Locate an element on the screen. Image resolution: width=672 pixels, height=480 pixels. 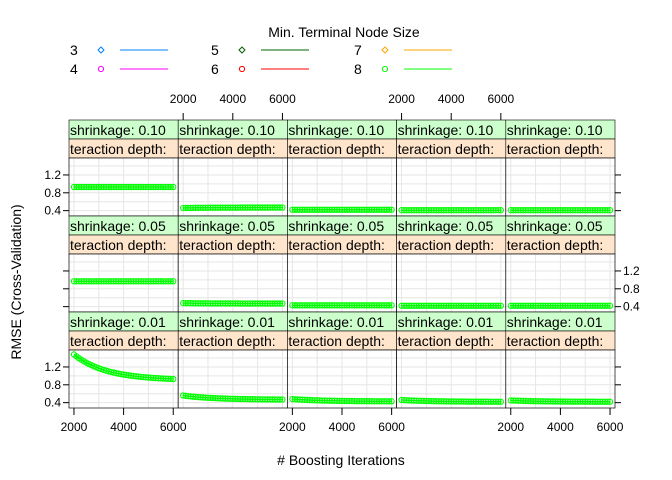
left-y-axis: 0.4 0.8 1.2 0.4 0.8 1.2 is located at coordinates (56, 289).